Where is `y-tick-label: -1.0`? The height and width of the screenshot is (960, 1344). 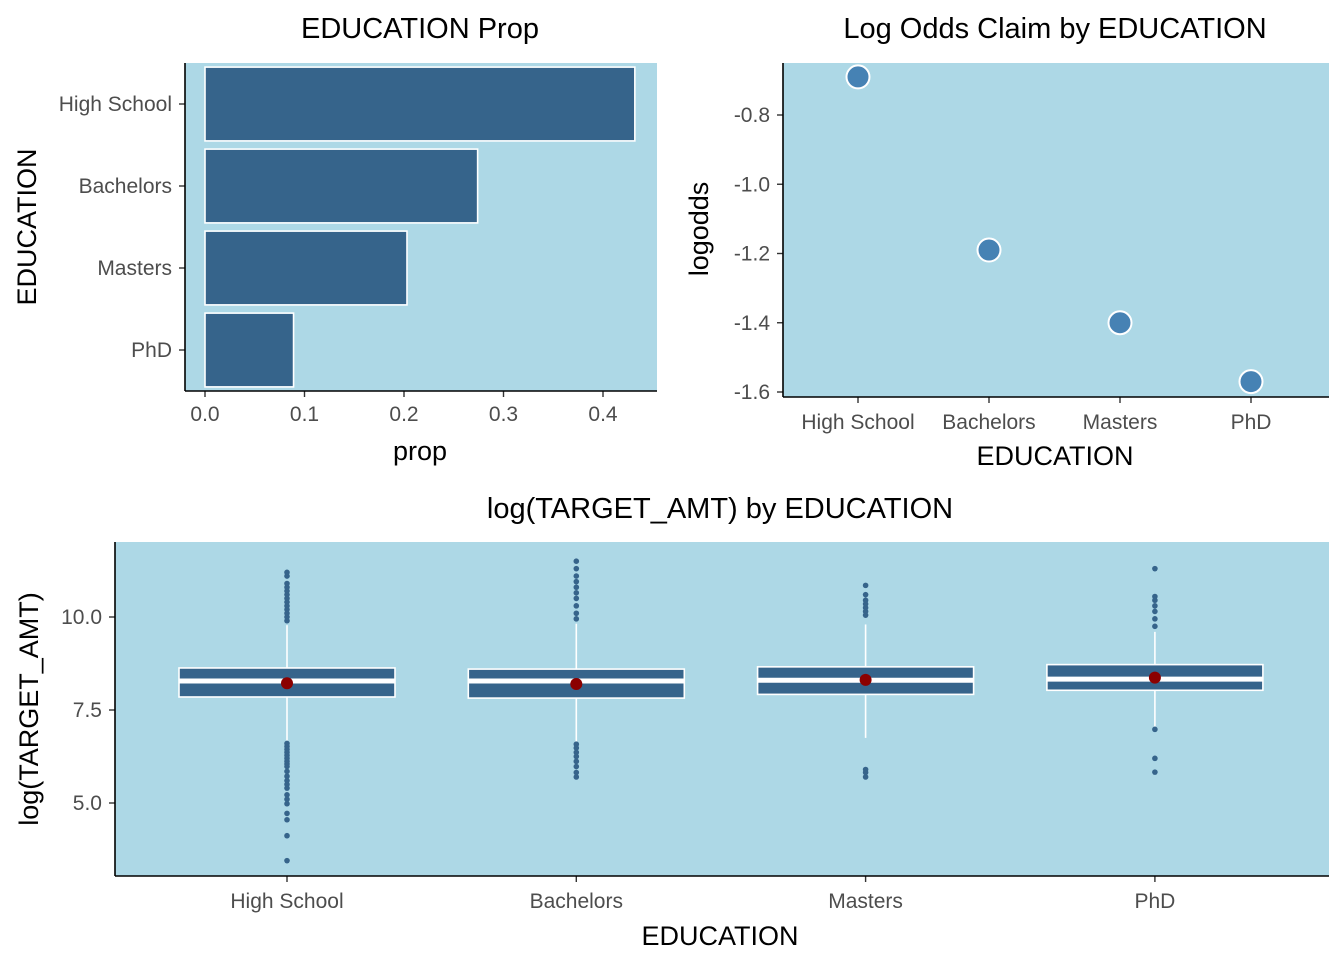 y-tick-label: -1.0 is located at coordinates (752, 184).